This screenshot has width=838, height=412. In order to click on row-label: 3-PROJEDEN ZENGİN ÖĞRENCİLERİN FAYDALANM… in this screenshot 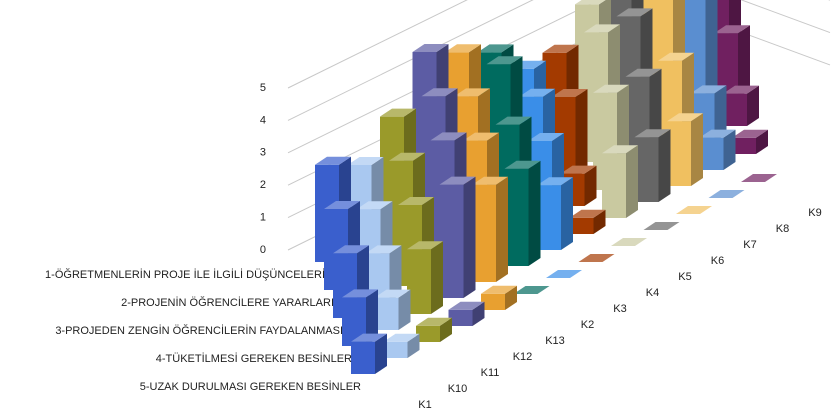, I will do `click(199, 330)`.